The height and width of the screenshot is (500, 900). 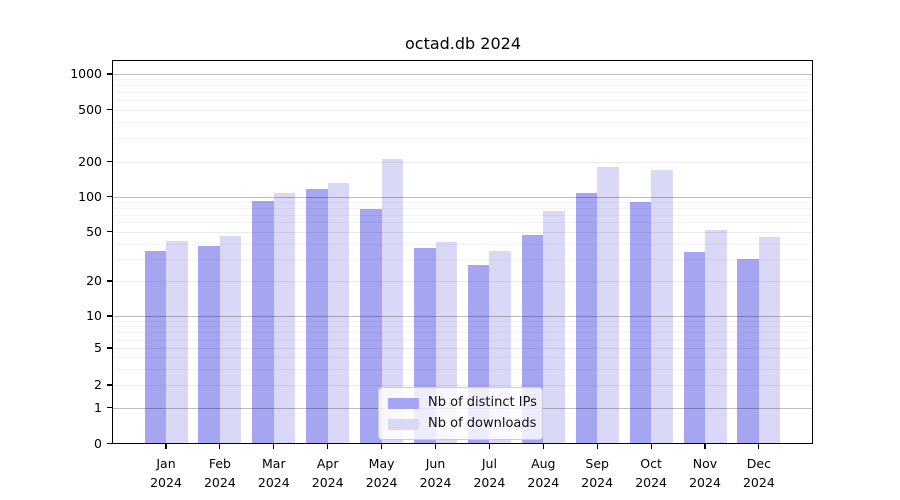 I want to click on bar-downloads-dec, so click(x=769, y=340).